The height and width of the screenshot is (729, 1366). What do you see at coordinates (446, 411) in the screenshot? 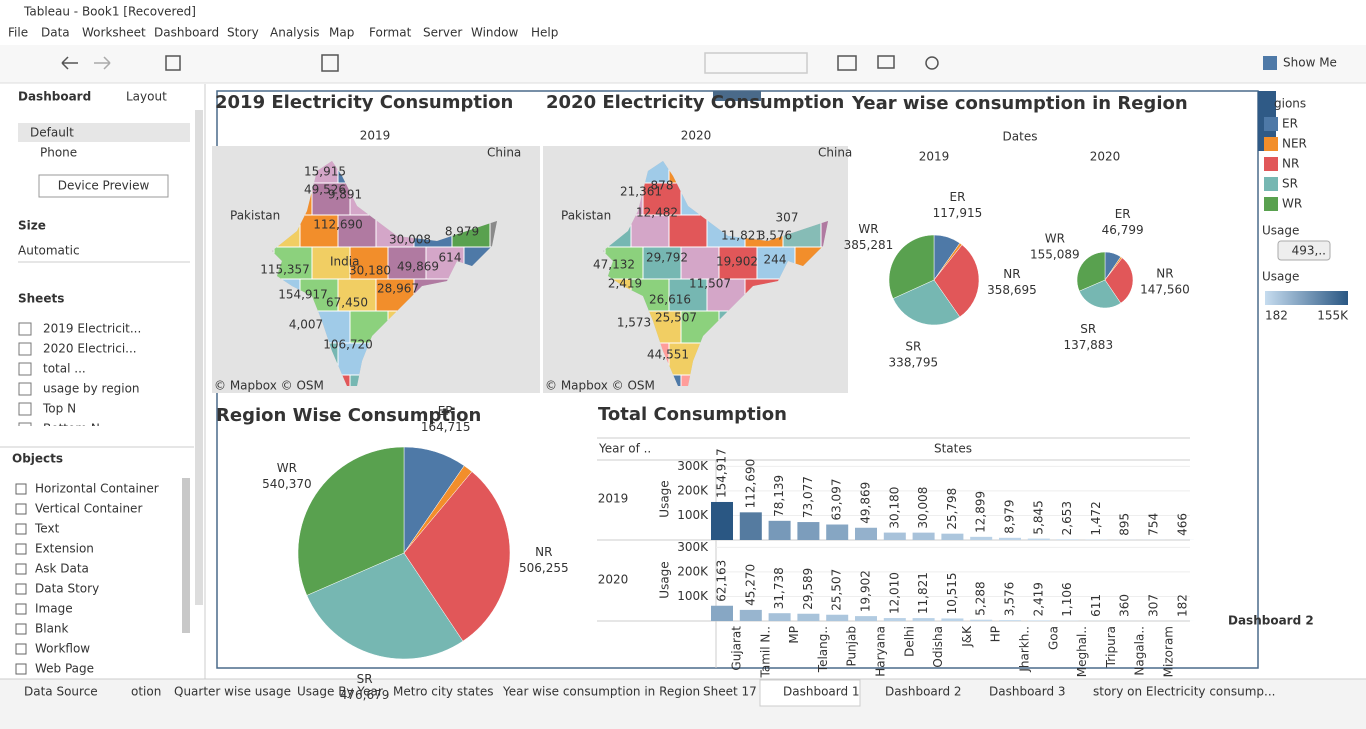
I see `slice-label: ER` at bounding box center [446, 411].